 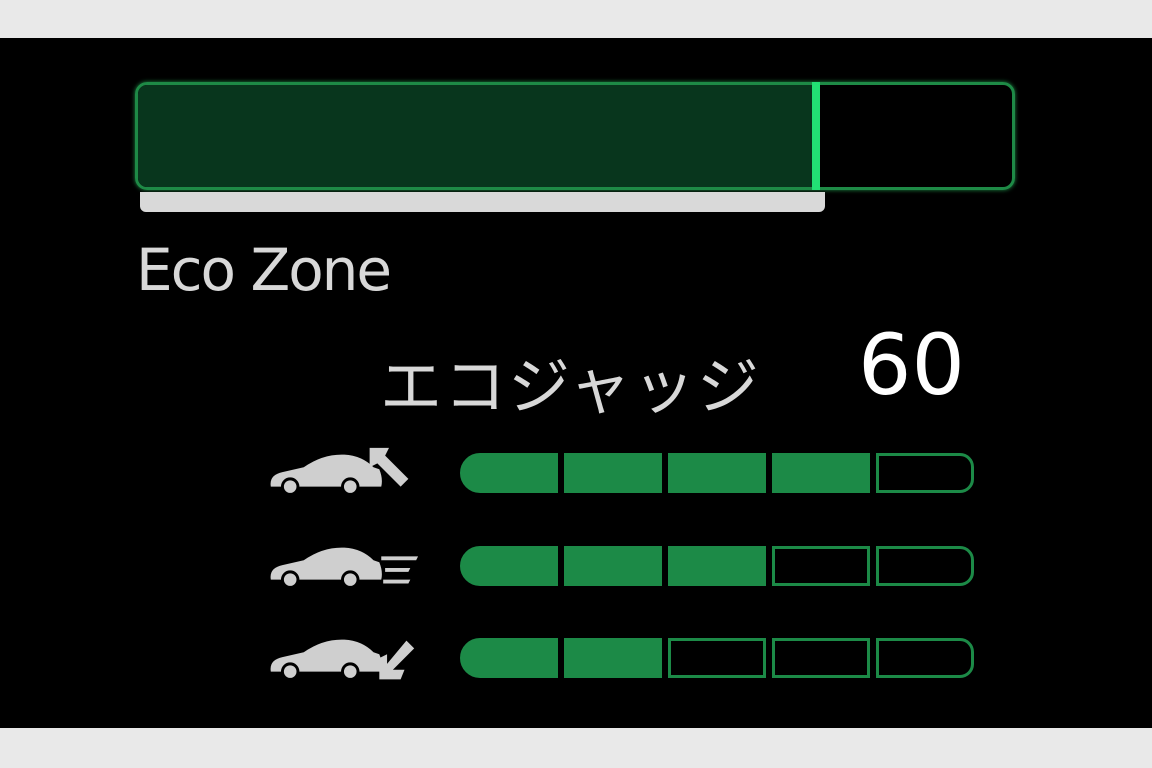 I want to click on zone-label: Eco Zone, so click(x=264, y=270).